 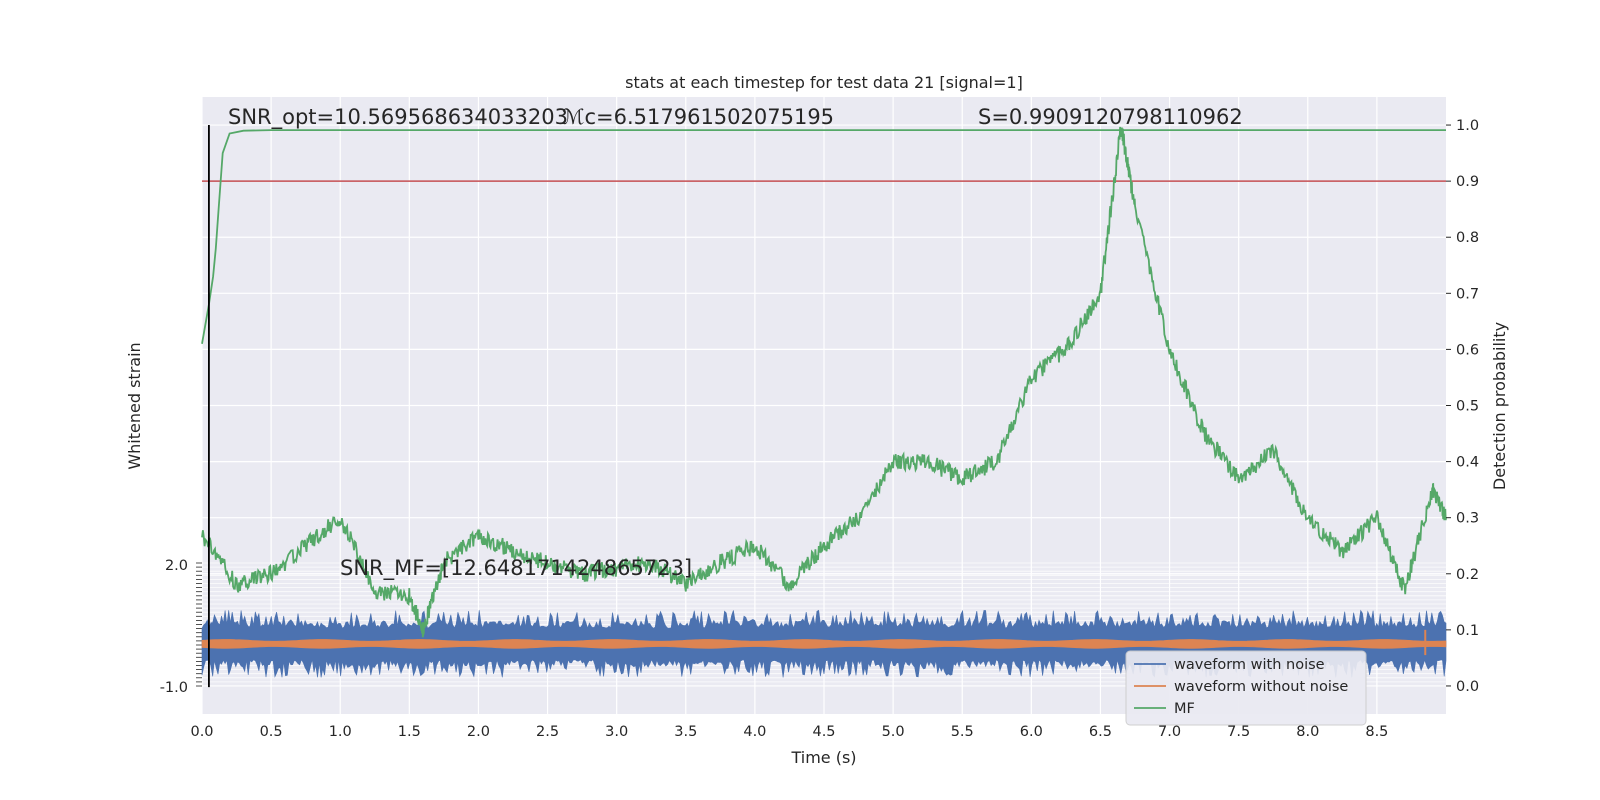 What do you see at coordinates (1184, 709) in the screenshot?
I see `legend-label-mf: MF` at bounding box center [1184, 709].